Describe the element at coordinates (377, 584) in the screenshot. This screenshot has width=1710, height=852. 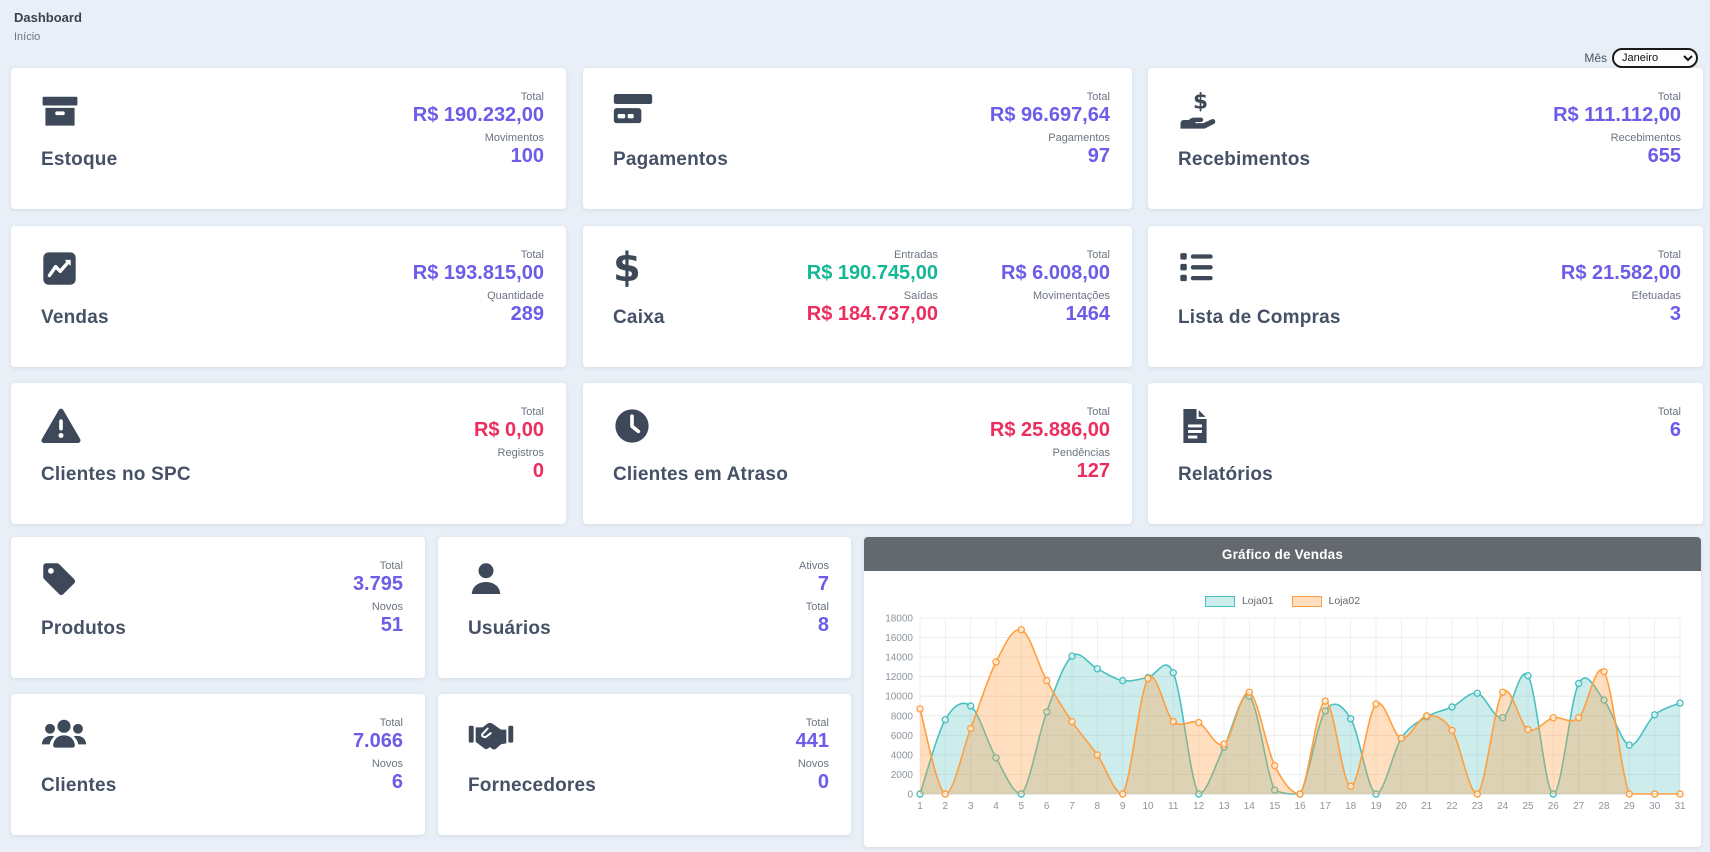
I see `stat-value: 3.795` at that location.